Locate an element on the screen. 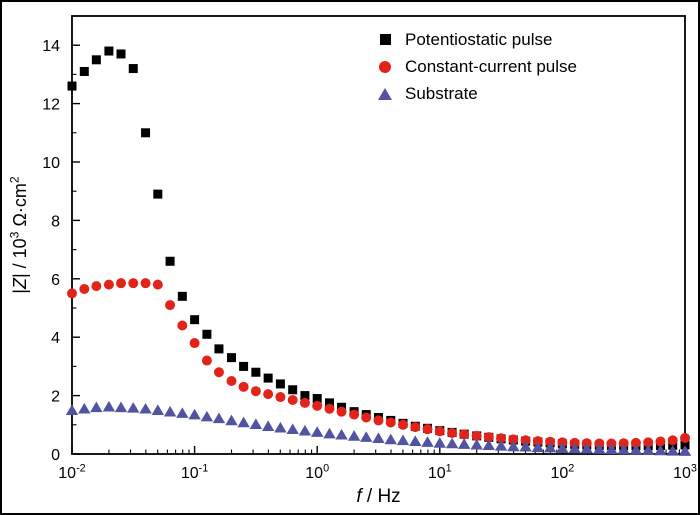 This screenshot has height=515, width=700. svg-text: 4 is located at coordinates (55, 338).